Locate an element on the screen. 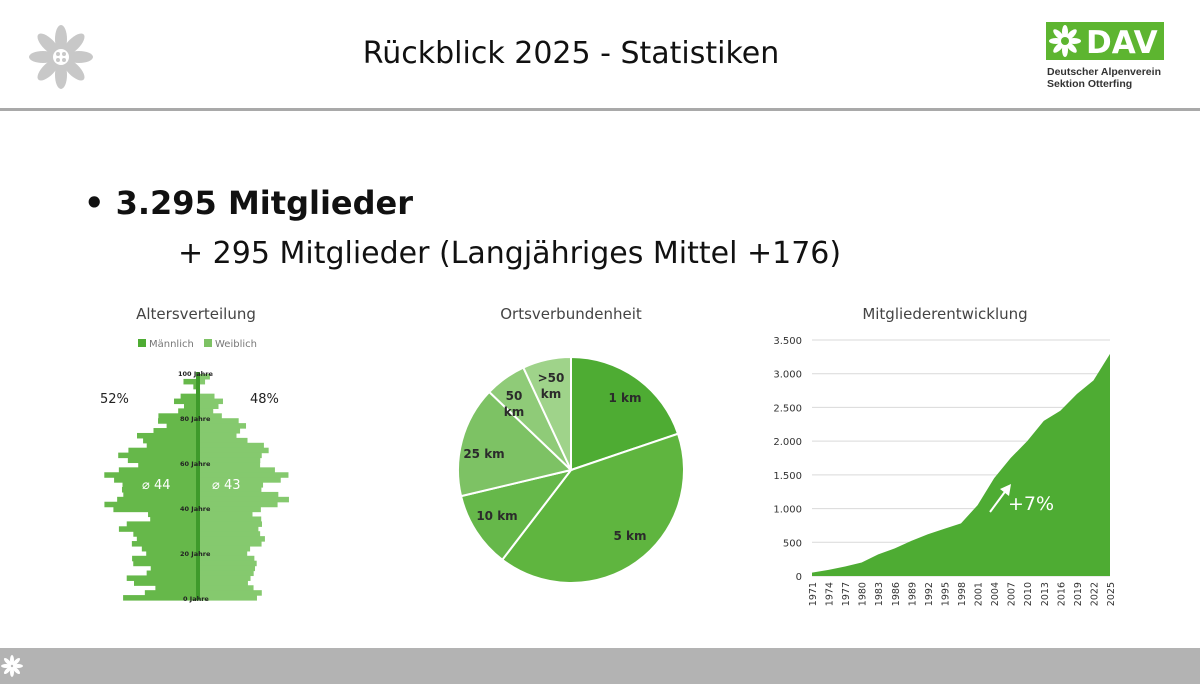  y-tick-label: 500 is located at coordinates (792, 543).